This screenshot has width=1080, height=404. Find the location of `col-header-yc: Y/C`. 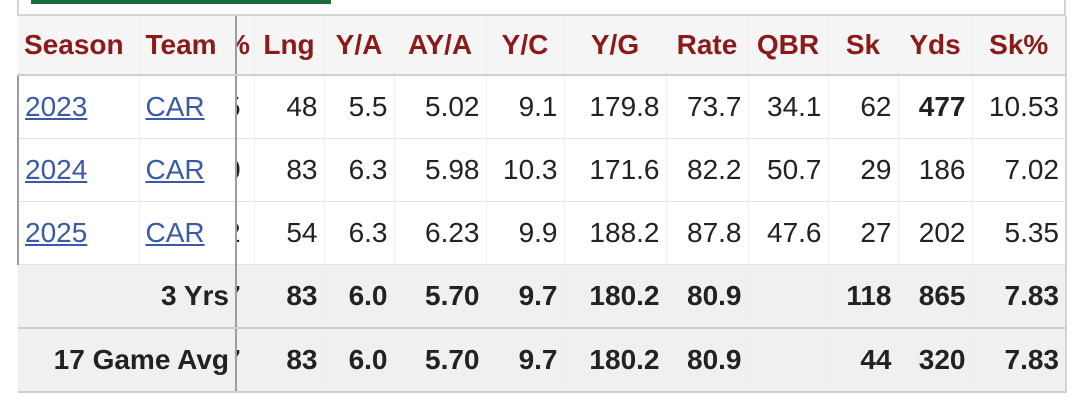

col-header-yc: Y/C is located at coordinates (525, 46).